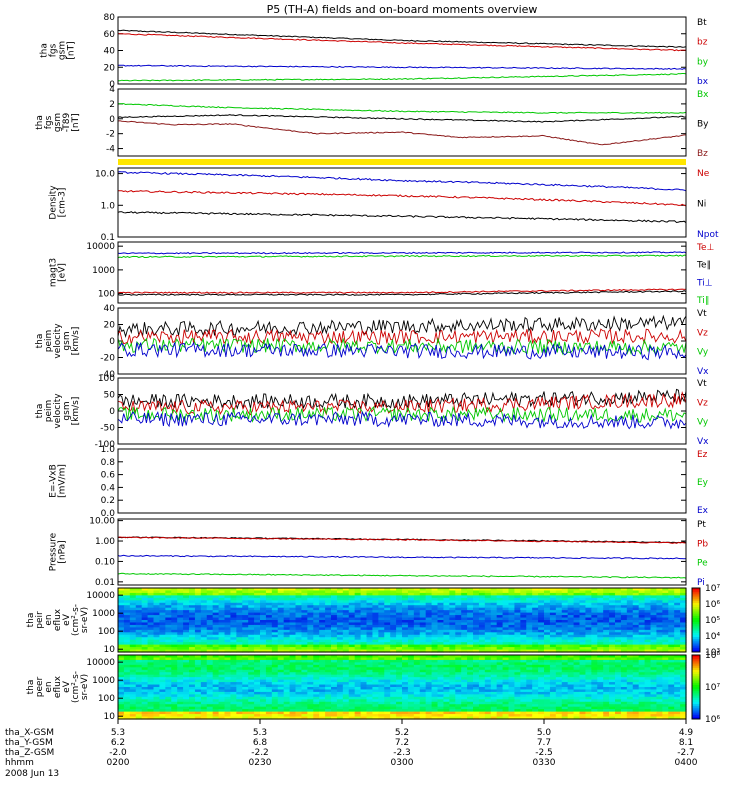  Describe the element at coordinates (703, 372) in the screenshot. I see `legend-velocity-perm-3: Vx` at that location.